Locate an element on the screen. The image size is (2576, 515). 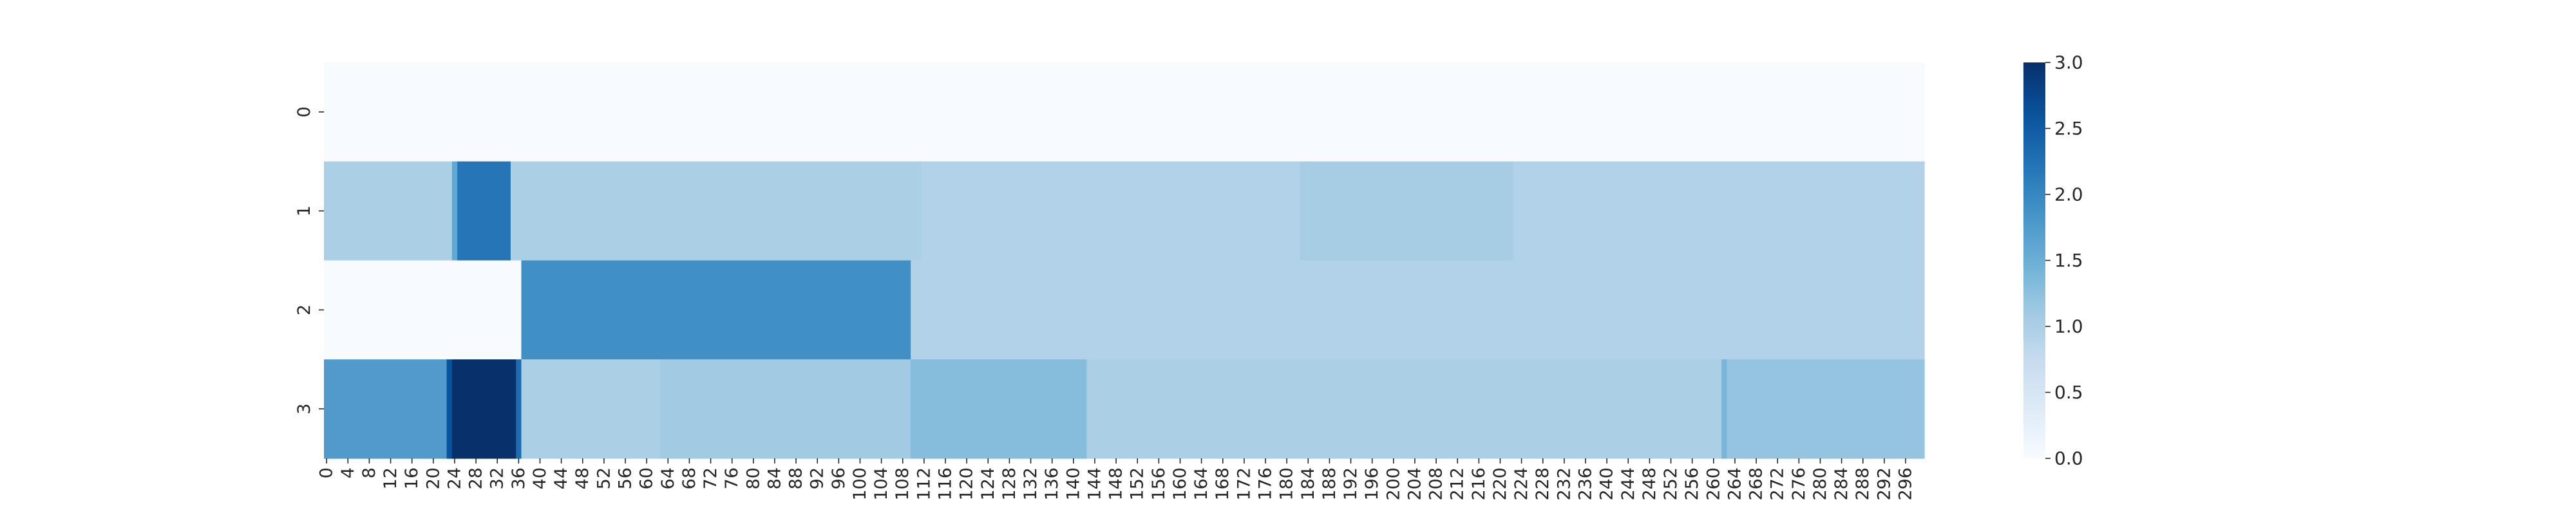
x-tick-label: 156 is located at coordinates (1159, 484).